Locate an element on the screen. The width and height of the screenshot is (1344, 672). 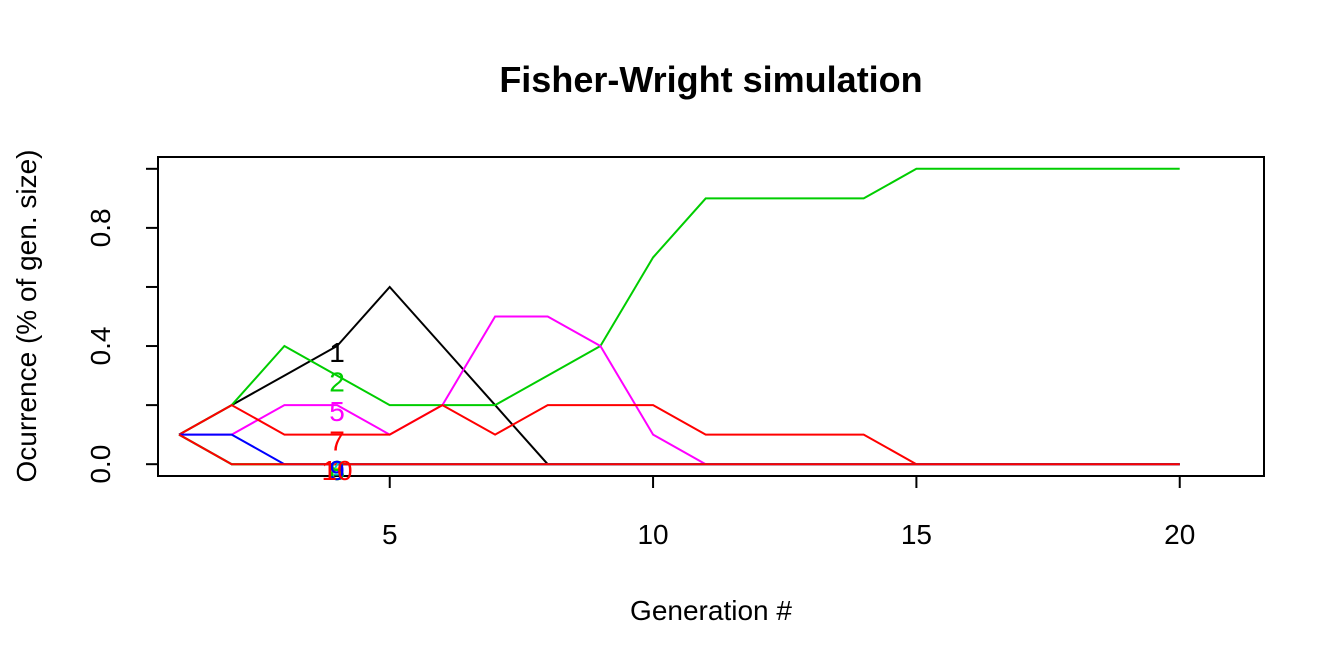
series-label-10: 10 is located at coordinates (336, 470).